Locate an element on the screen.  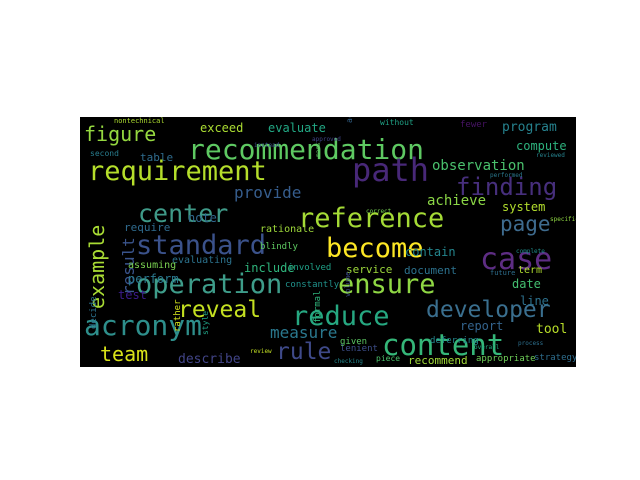
cloud-word-example: example is located at coordinates (97, 267).